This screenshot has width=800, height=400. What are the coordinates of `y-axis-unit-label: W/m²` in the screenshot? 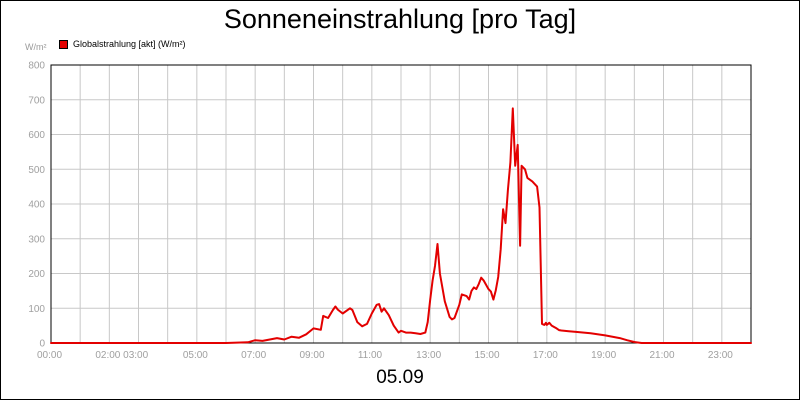 It's located at (36, 47).